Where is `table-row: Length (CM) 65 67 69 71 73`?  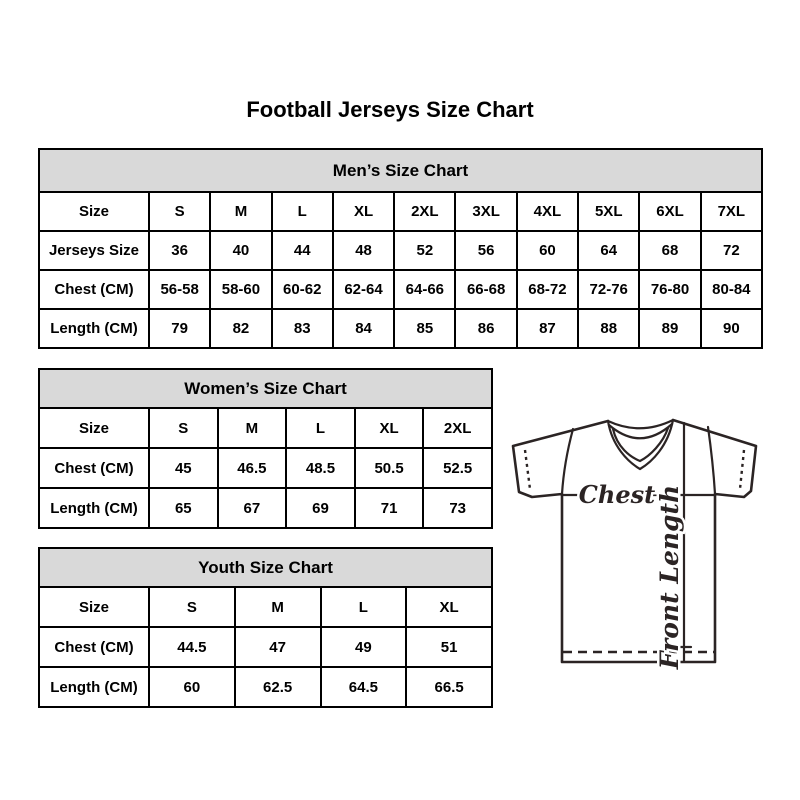 table-row: Length (CM) 65 67 69 71 73 is located at coordinates (265, 508).